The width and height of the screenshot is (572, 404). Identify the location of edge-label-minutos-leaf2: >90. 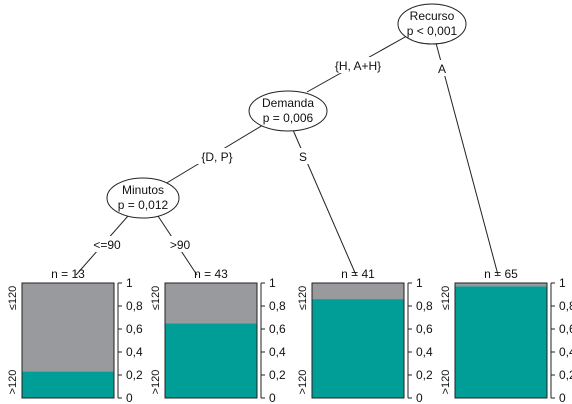
(180, 245).